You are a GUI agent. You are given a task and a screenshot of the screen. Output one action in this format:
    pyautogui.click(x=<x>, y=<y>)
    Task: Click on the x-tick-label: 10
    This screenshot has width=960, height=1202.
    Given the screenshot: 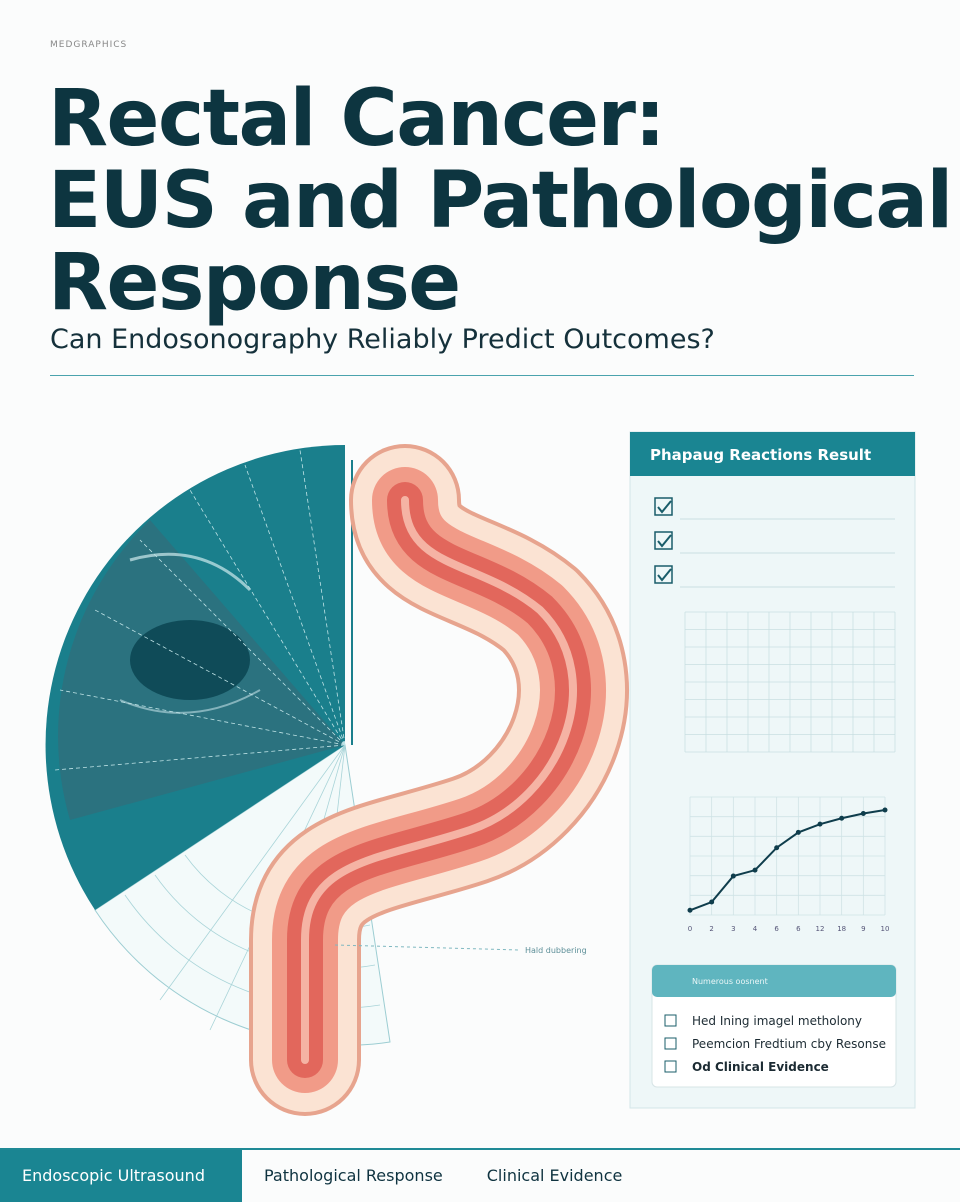 What is the action you would take?
    pyautogui.click(x=885, y=929)
    